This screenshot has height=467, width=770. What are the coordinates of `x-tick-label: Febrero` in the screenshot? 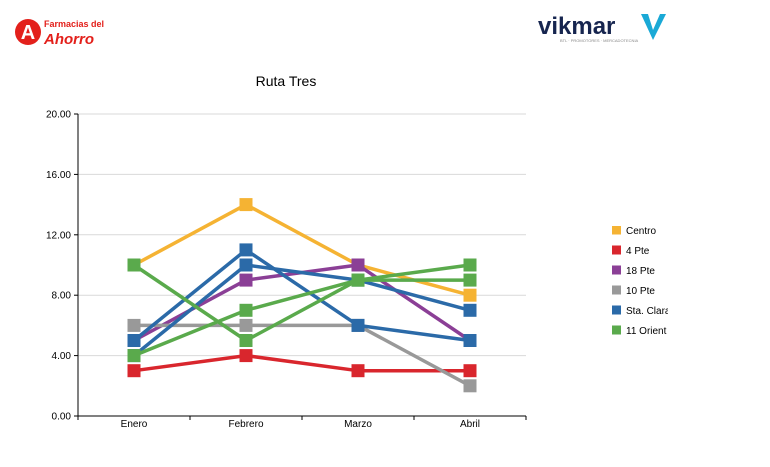 It's located at (245, 424).